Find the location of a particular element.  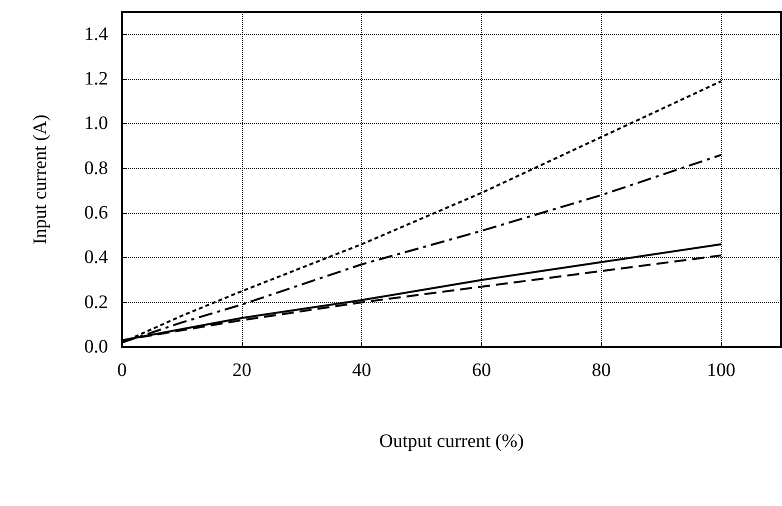

y-tick-label: 0.2 is located at coordinates (96, 302).